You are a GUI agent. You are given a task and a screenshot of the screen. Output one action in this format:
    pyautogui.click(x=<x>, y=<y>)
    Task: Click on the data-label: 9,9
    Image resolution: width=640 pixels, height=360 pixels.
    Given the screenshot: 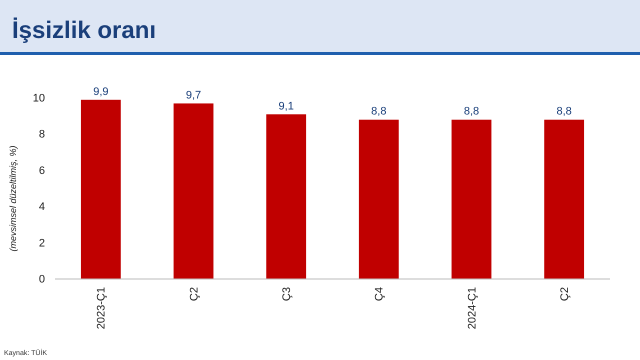 What is the action you would take?
    pyautogui.click(x=101, y=92)
    